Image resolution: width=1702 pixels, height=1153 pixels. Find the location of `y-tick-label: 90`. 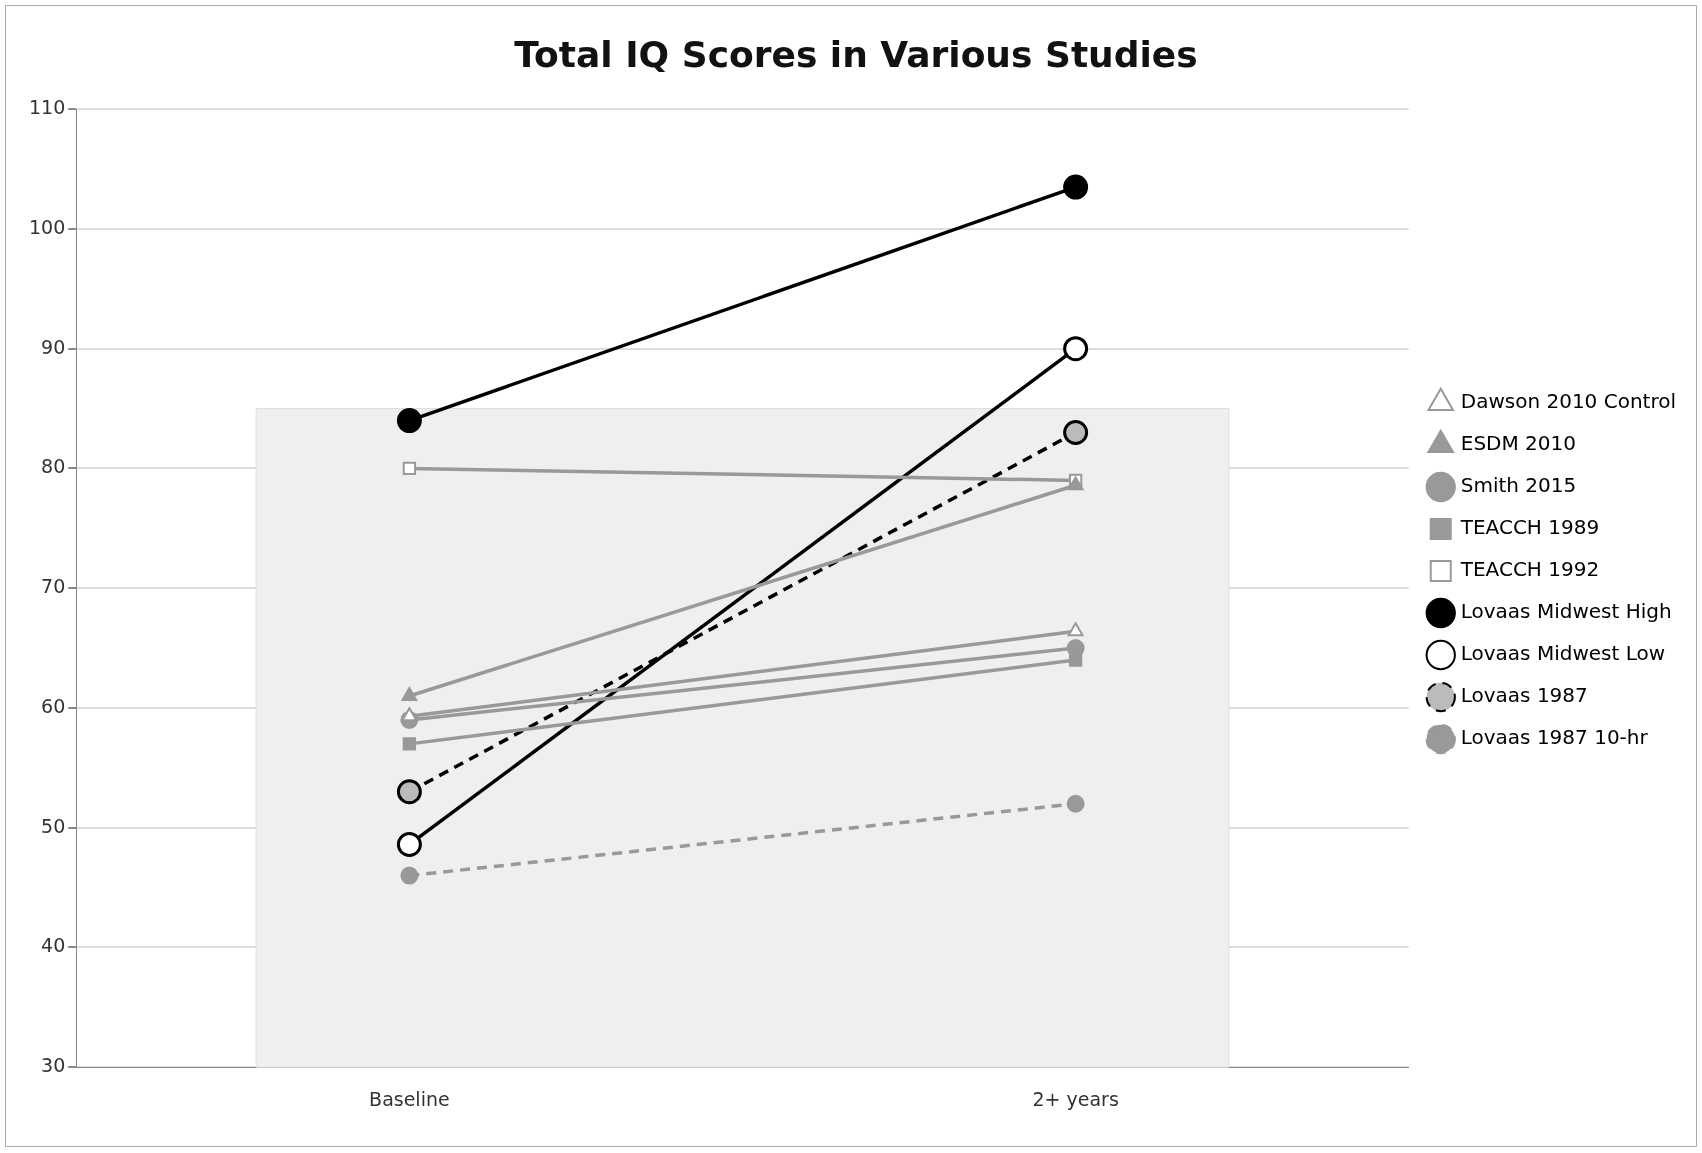

y-tick-label: 90 is located at coordinates (53, 346).